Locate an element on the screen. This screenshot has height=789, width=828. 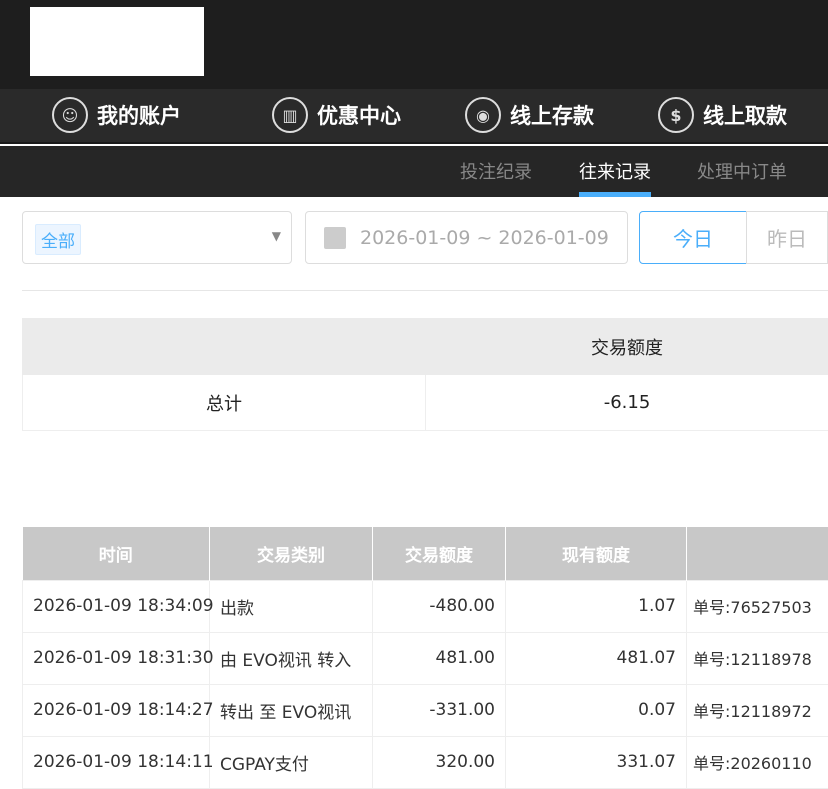
nav-deposit: ◉ 线上存款 is located at coordinates (529, 115).